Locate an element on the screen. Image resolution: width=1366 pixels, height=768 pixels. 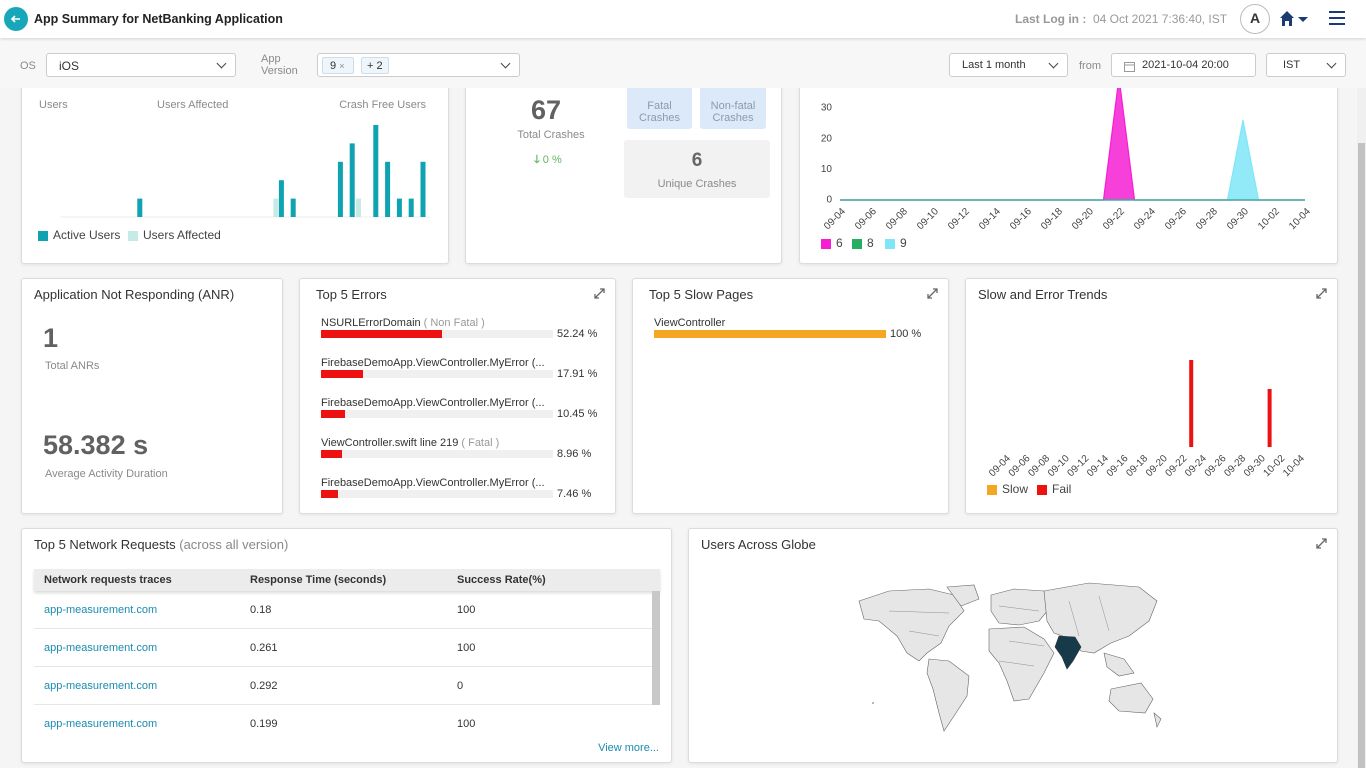
highlighted-country is located at coordinates (1068, 652).